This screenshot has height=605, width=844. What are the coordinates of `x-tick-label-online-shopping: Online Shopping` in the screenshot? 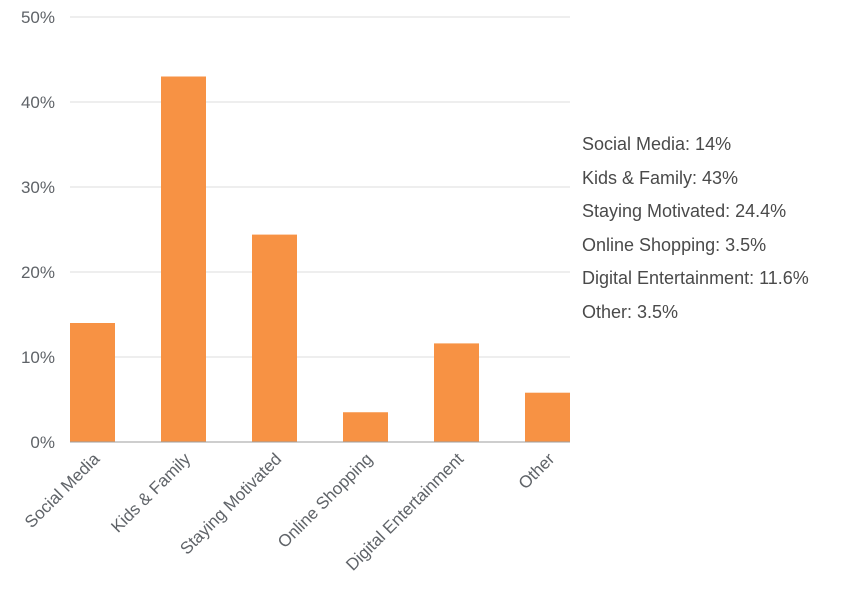 It's located at (325, 500).